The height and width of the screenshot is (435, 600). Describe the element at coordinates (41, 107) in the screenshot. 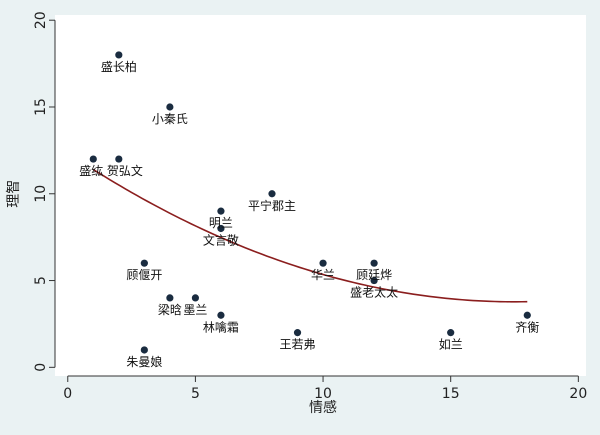

I see `y-tick-label: 15` at that location.